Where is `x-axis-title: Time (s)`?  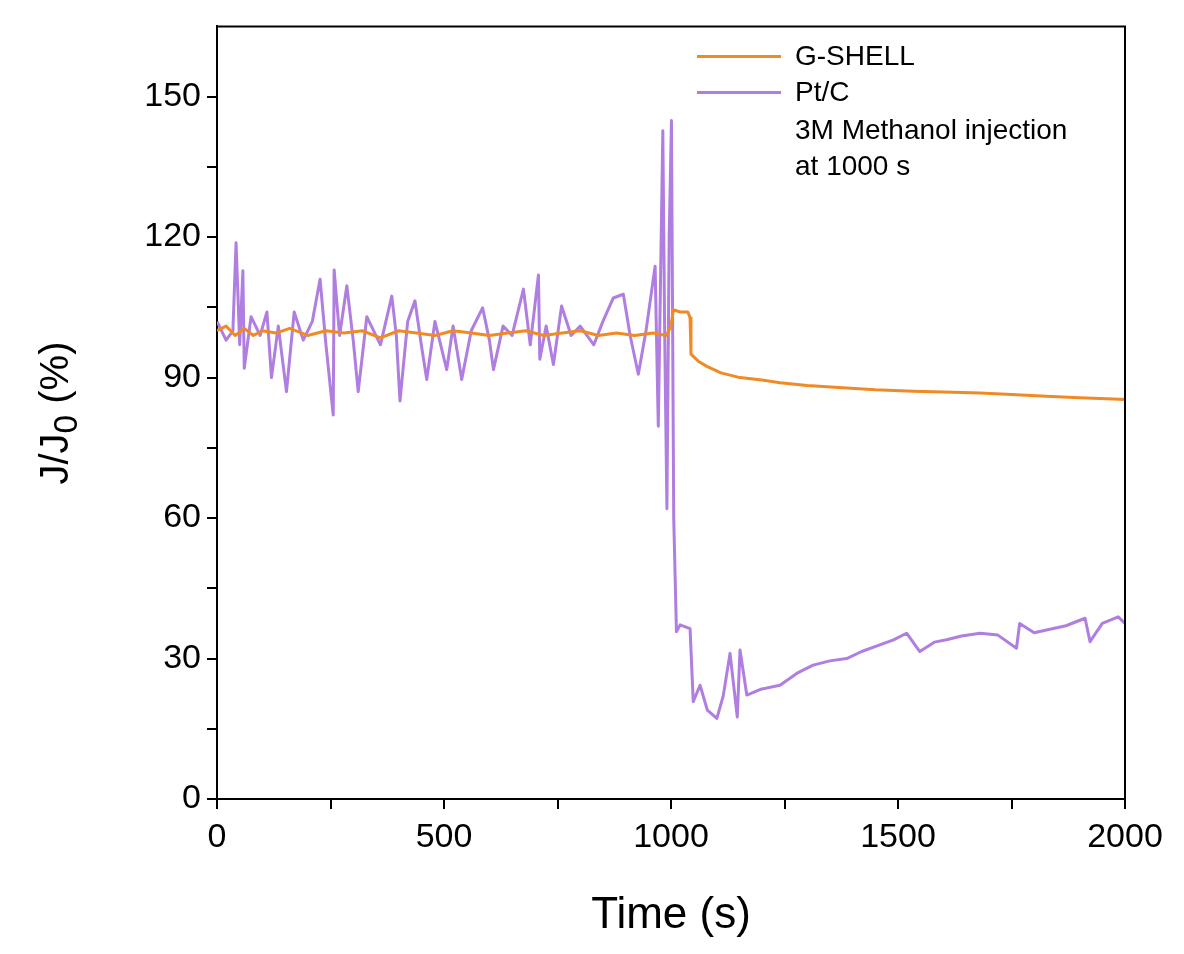
x-axis-title: Time (s) is located at coordinates (671, 912).